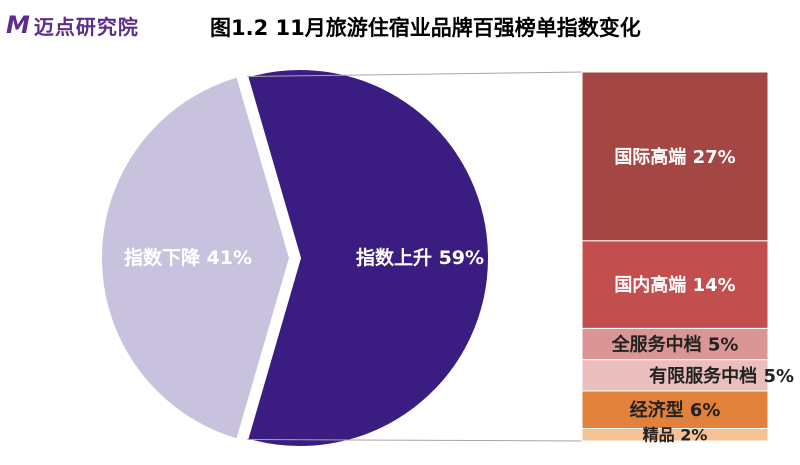 The height and width of the screenshot is (465, 800). I want to click on logo-mark: M, so click(18, 25).